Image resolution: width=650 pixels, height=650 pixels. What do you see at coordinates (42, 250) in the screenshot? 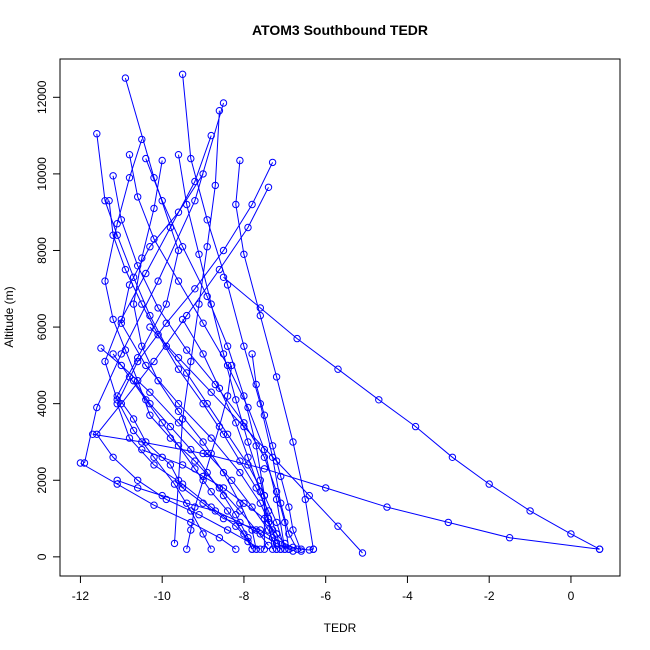
I see `y-tick-label: 8000` at bounding box center [42, 250].